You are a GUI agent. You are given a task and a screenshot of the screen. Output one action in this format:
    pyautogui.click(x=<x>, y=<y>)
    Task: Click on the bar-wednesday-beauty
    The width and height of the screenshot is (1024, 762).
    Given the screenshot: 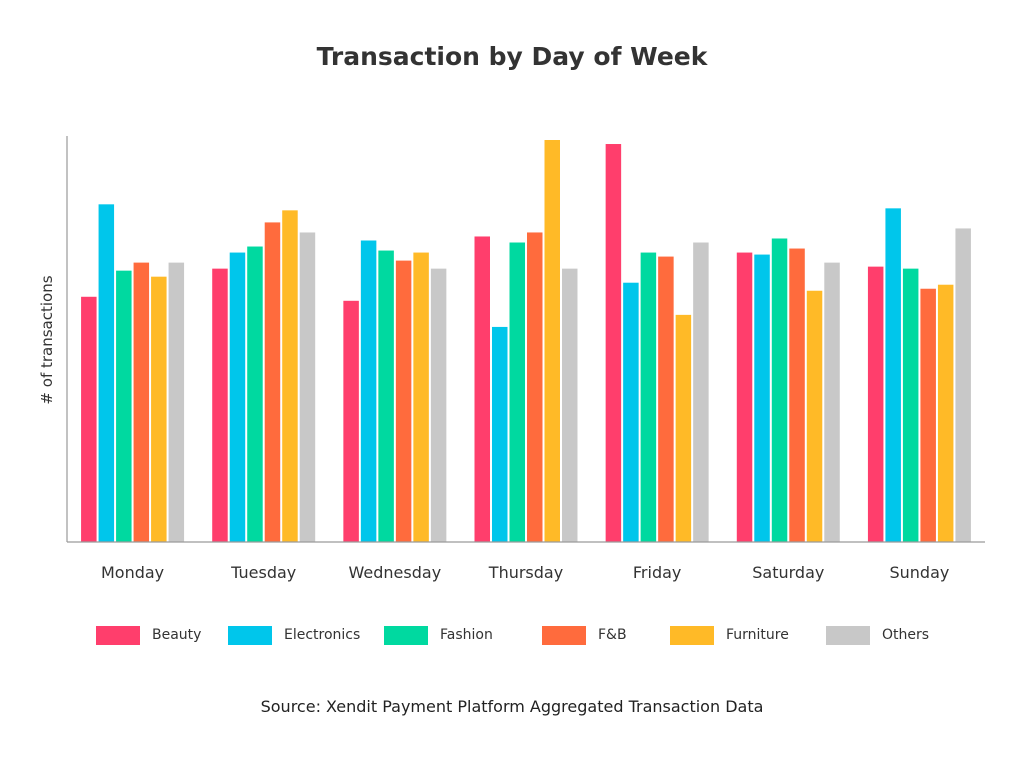 What is the action you would take?
    pyautogui.click(x=351, y=421)
    